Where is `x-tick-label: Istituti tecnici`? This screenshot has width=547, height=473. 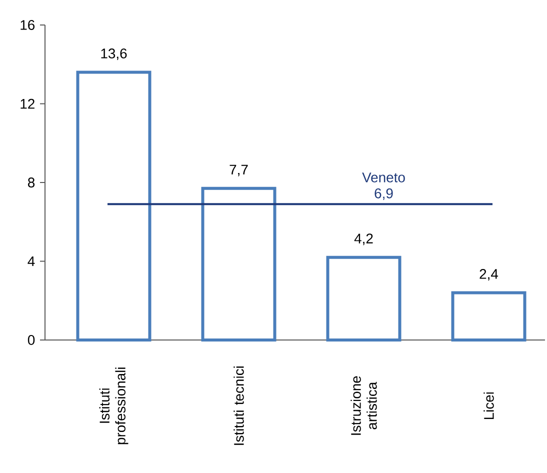
x-tick-label: Istituti tecnici is located at coordinates (239, 405).